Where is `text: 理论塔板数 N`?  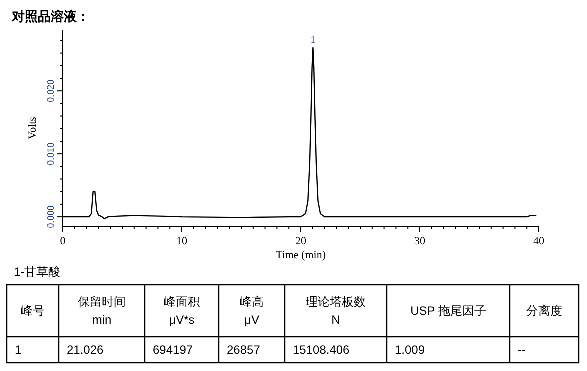
text: 理论塔板数 N is located at coordinates (336, 311).